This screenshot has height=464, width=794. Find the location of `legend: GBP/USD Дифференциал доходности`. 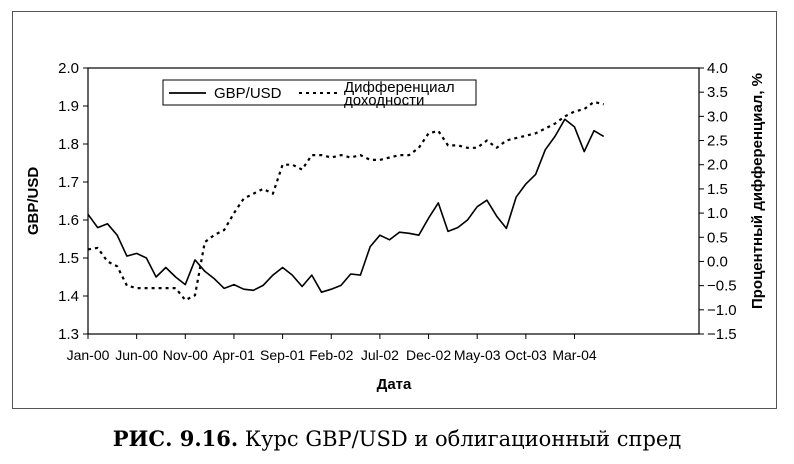

legend: GBP/USD Дифференциал доходности is located at coordinates (319, 94).